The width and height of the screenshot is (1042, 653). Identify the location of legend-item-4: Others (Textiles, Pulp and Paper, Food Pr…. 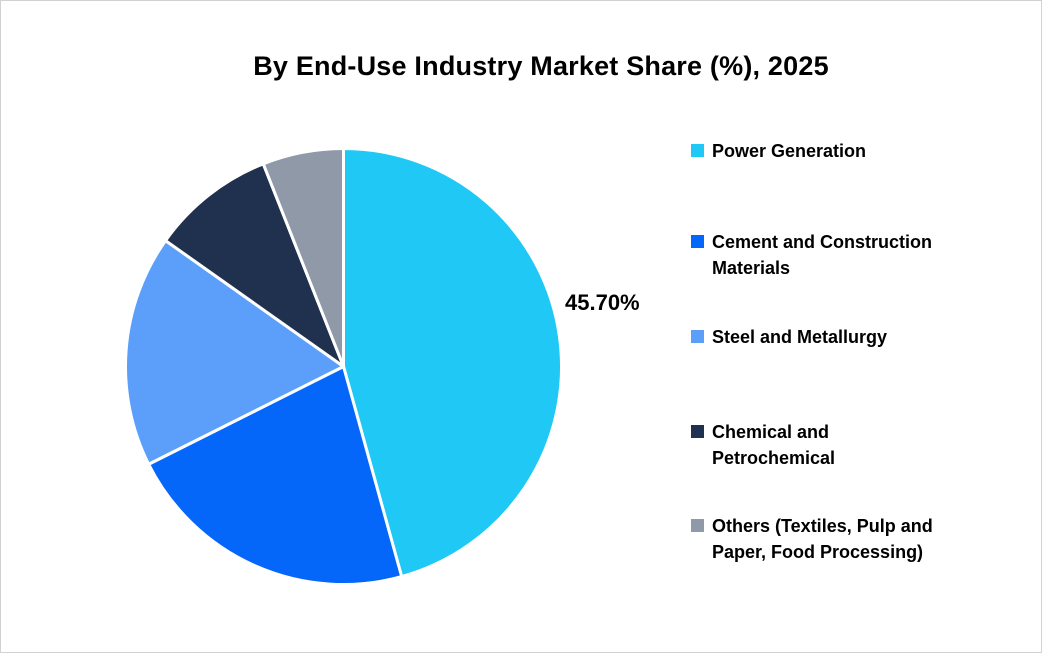
(812, 539).